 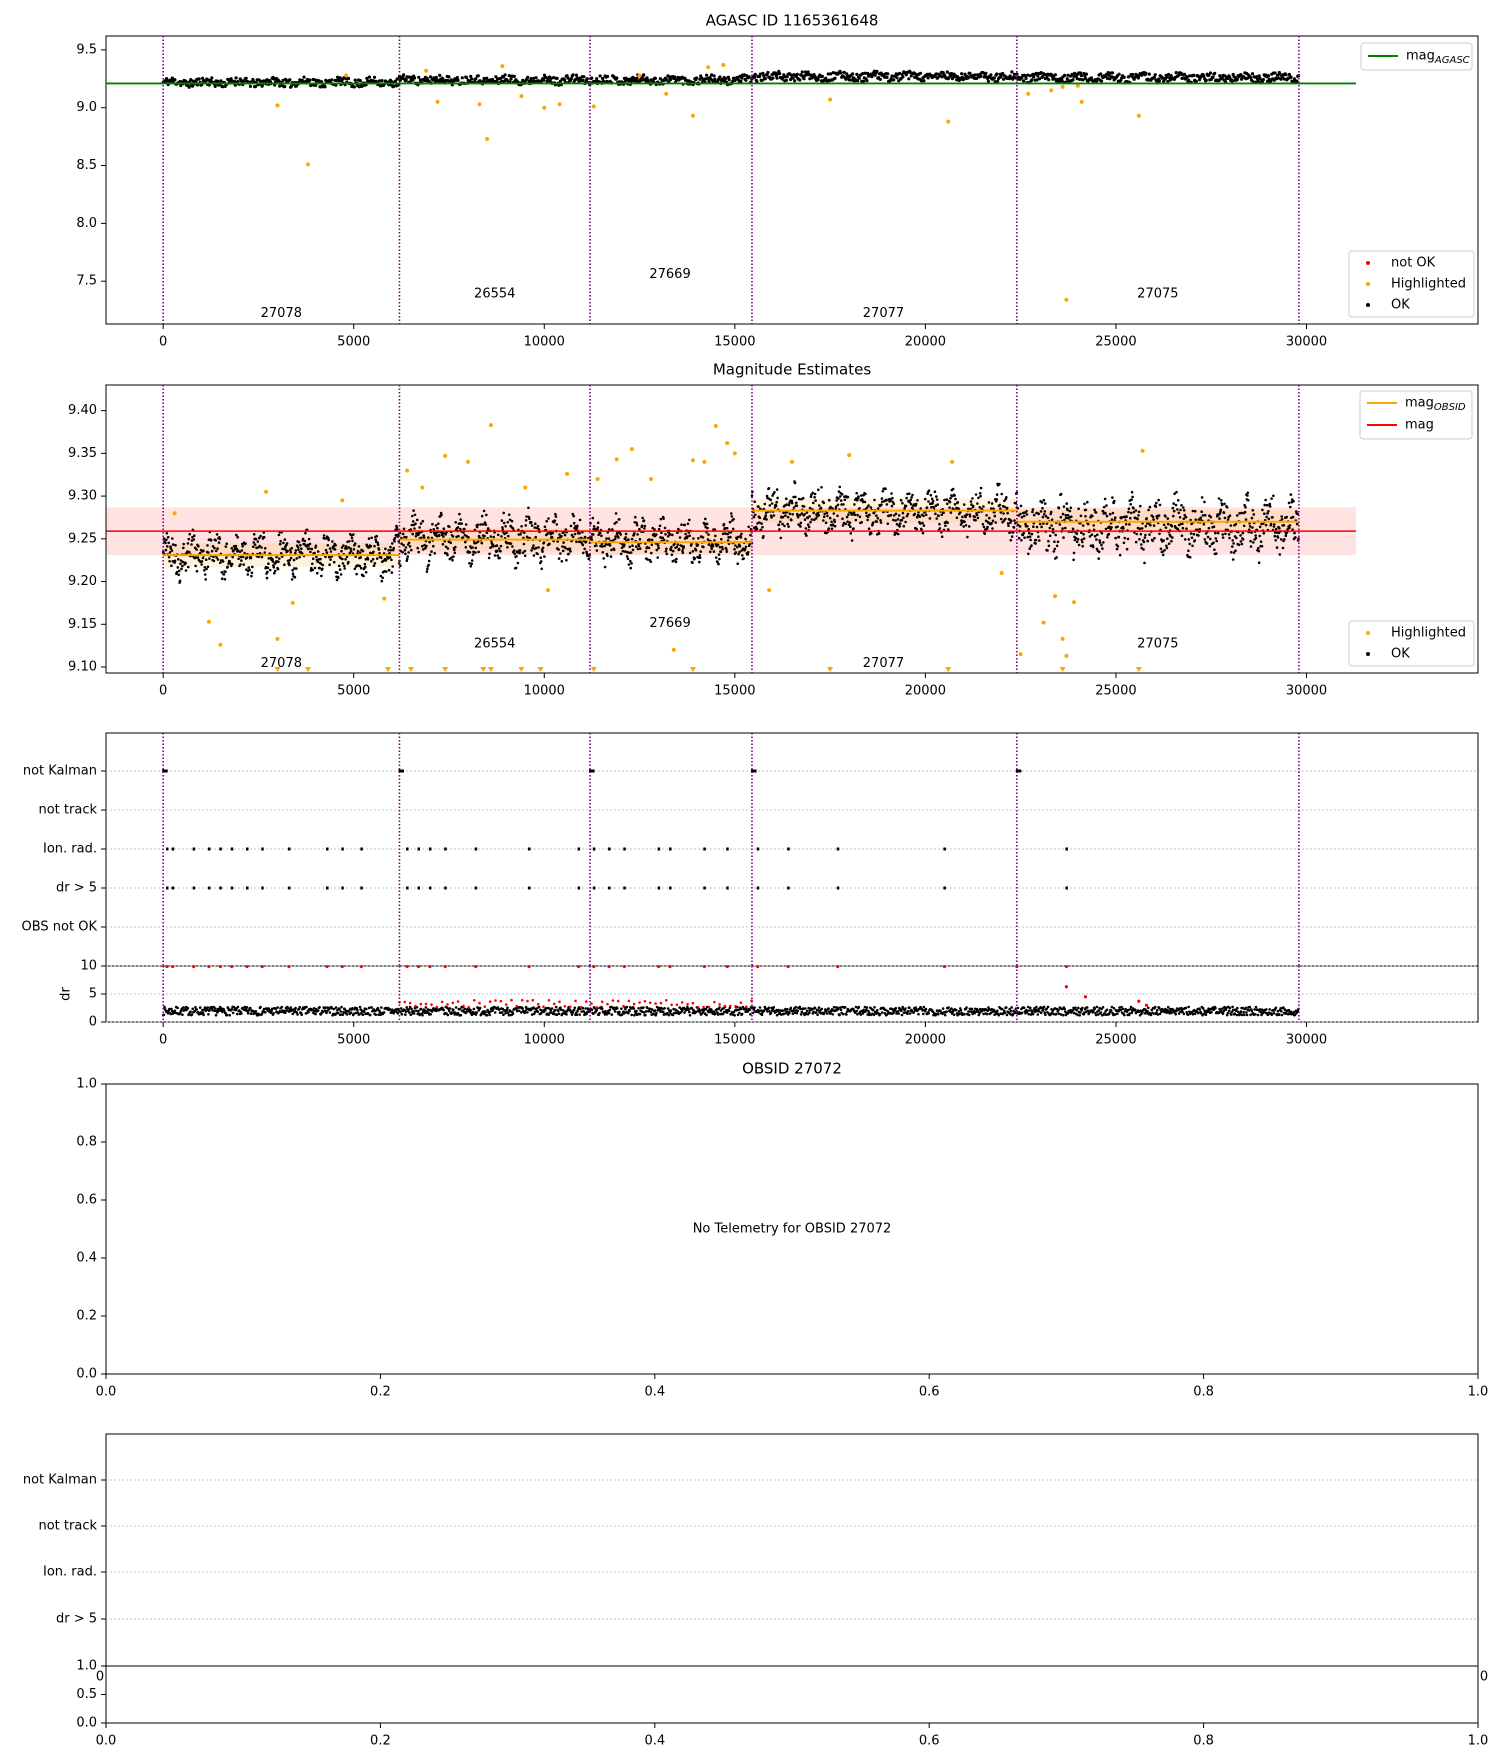 What do you see at coordinates (544, 691) in the screenshot?
I see `x-tick-label: 10000` at bounding box center [544, 691].